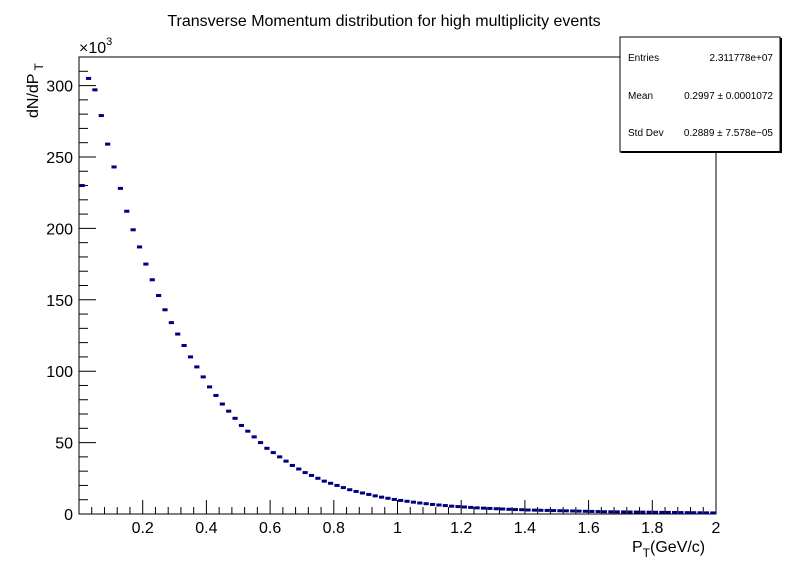 The width and height of the screenshot is (796, 572). I want to click on y-tick-label: 0, so click(68, 515).